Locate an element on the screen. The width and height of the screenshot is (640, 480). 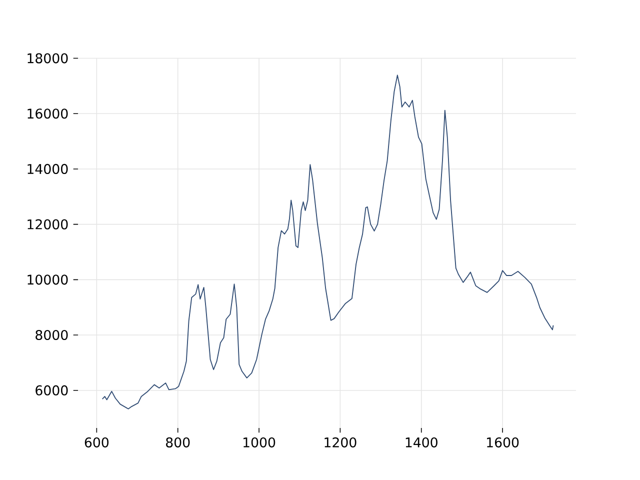
y-tick-label: 18000 is located at coordinates (48, 58).